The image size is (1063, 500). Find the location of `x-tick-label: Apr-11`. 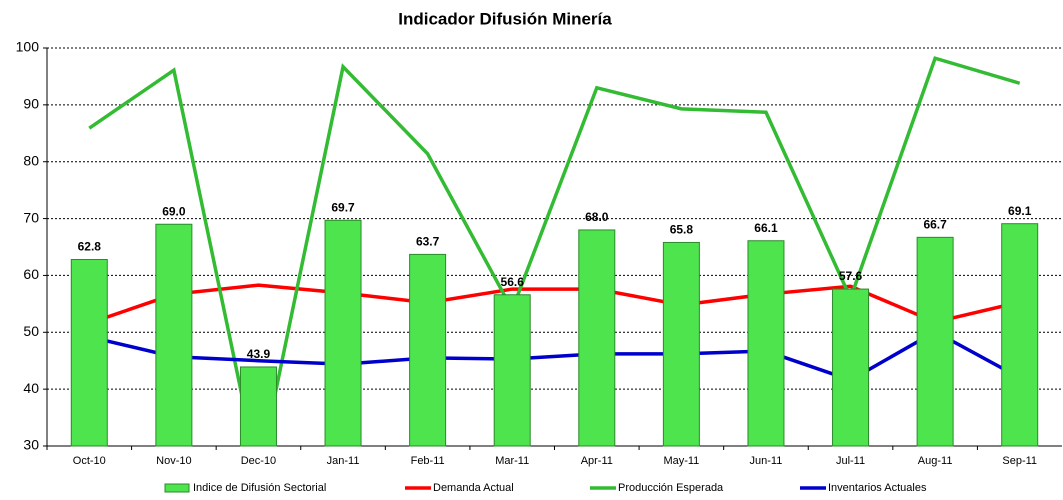

x-tick-label: Apr-11 is located at coordinates (597, 461).